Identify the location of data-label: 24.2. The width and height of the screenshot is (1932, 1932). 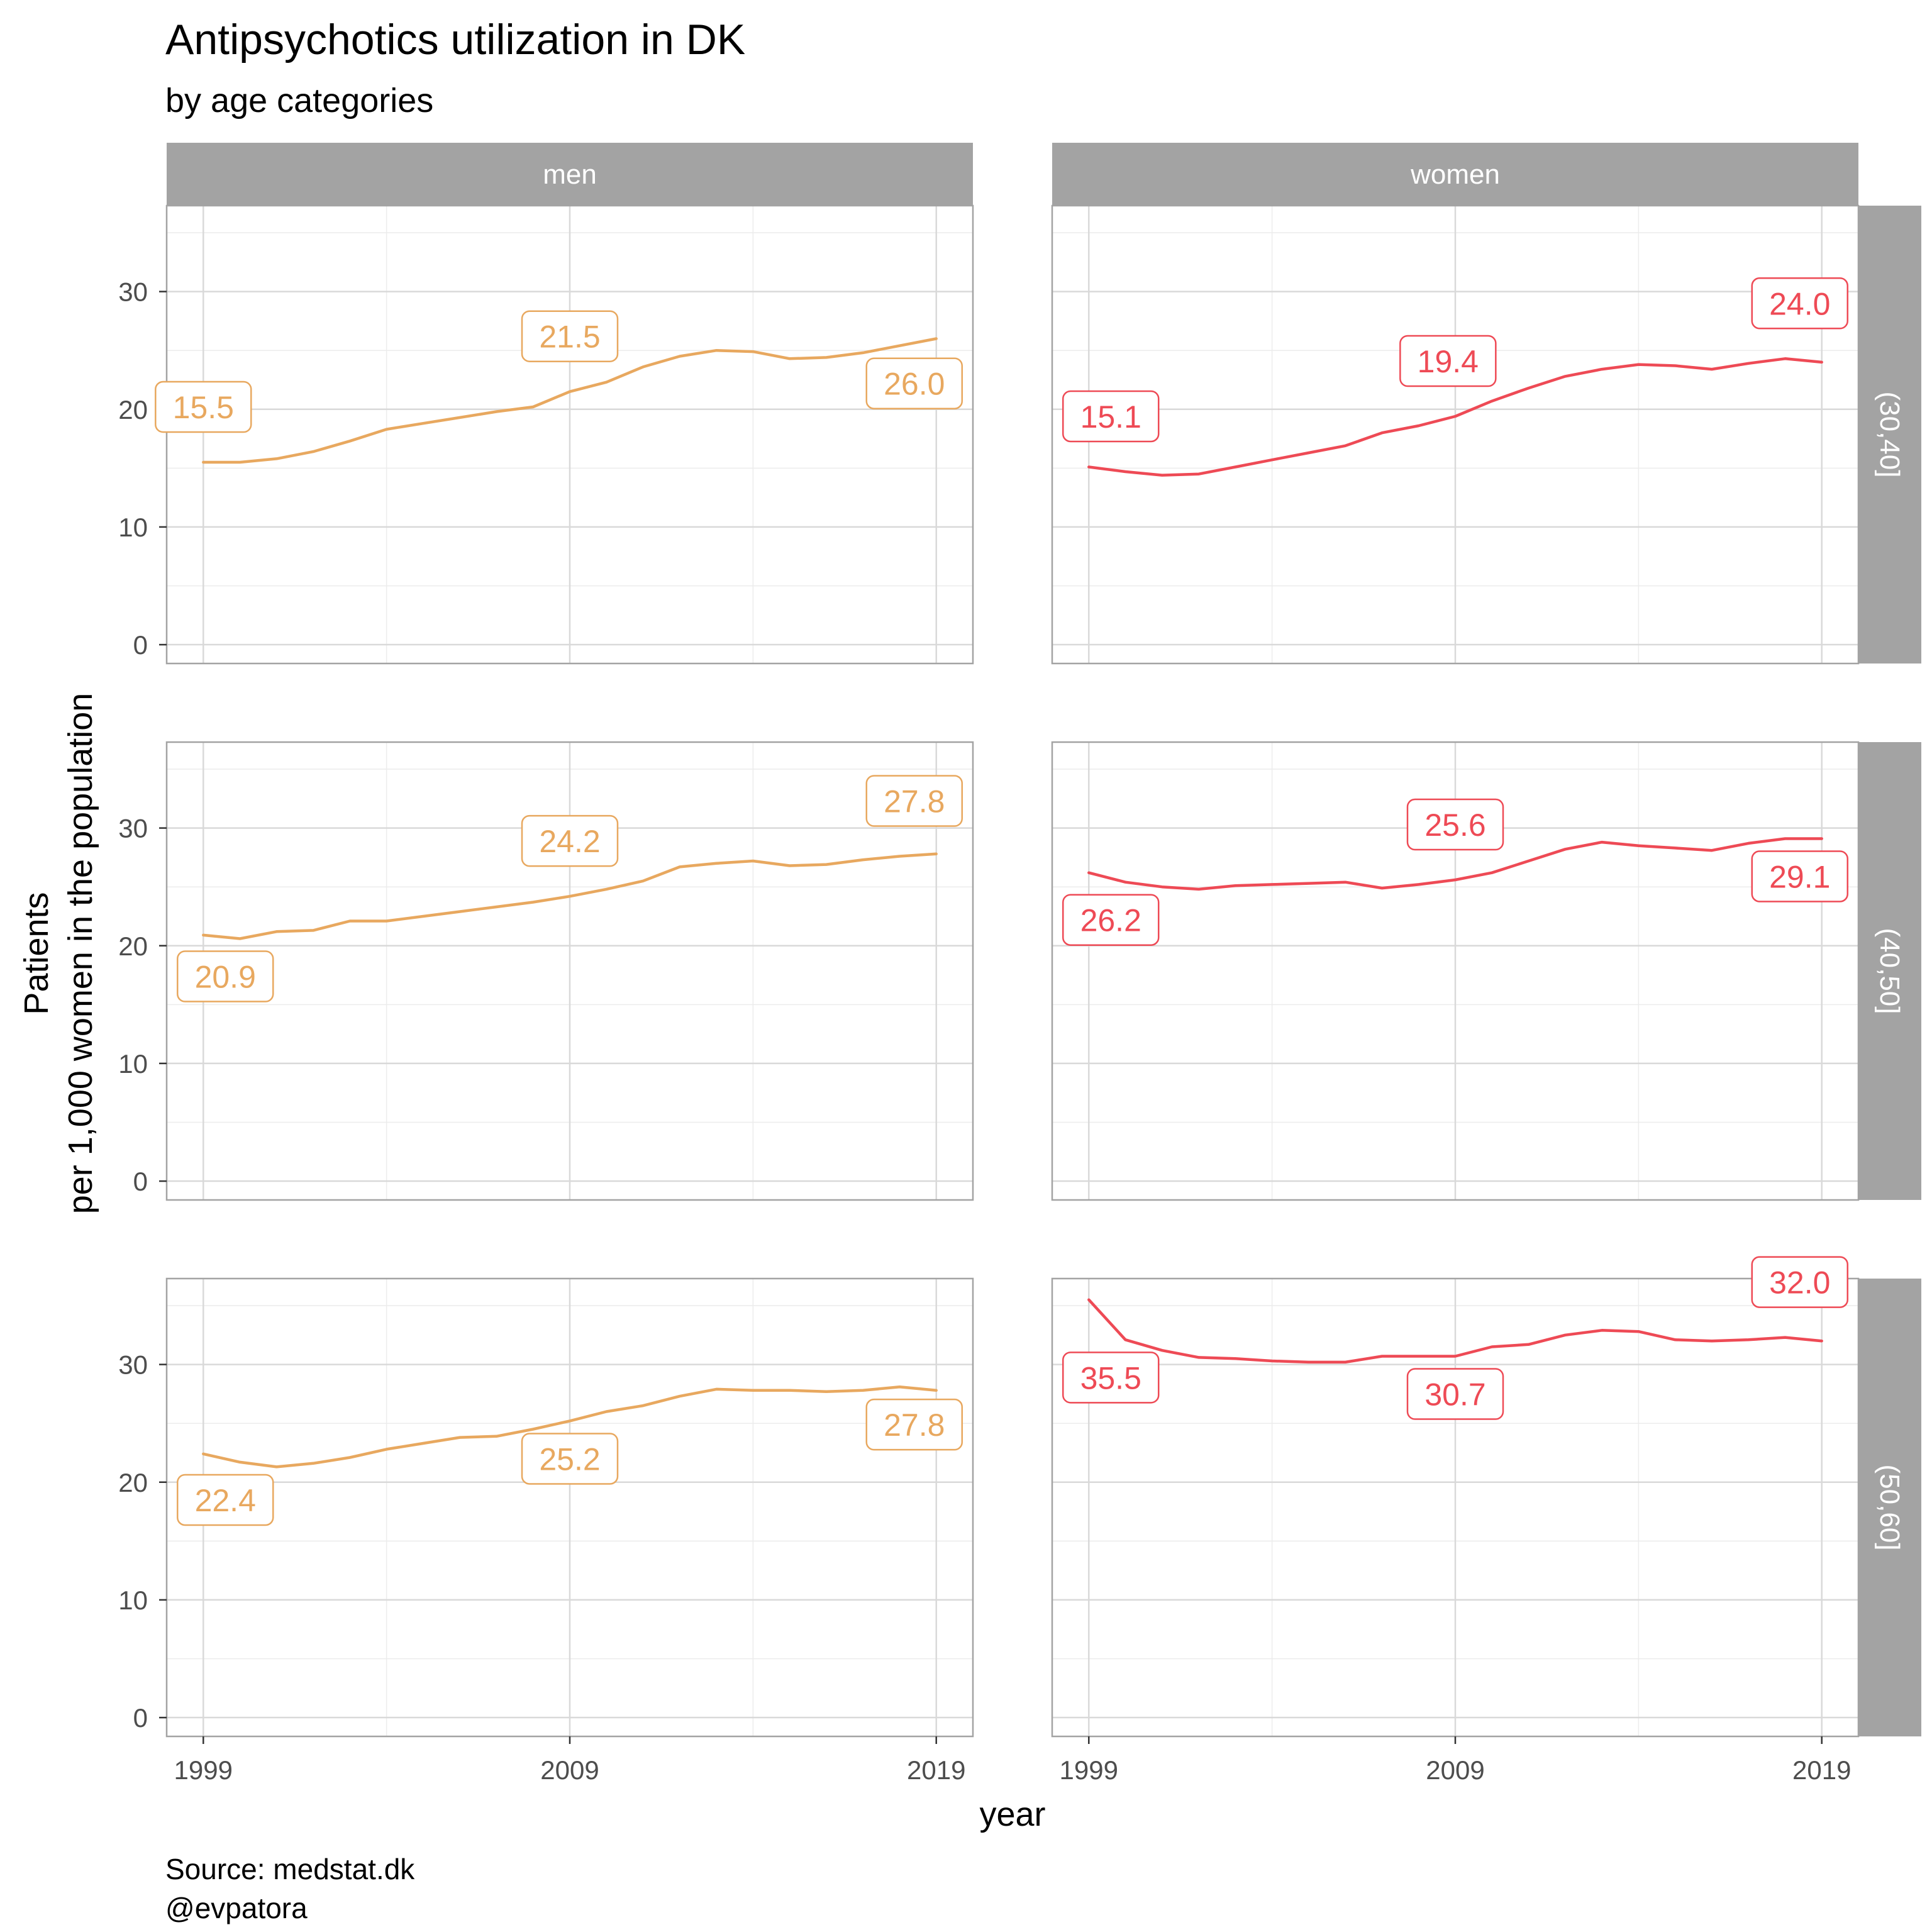
(570, 840).